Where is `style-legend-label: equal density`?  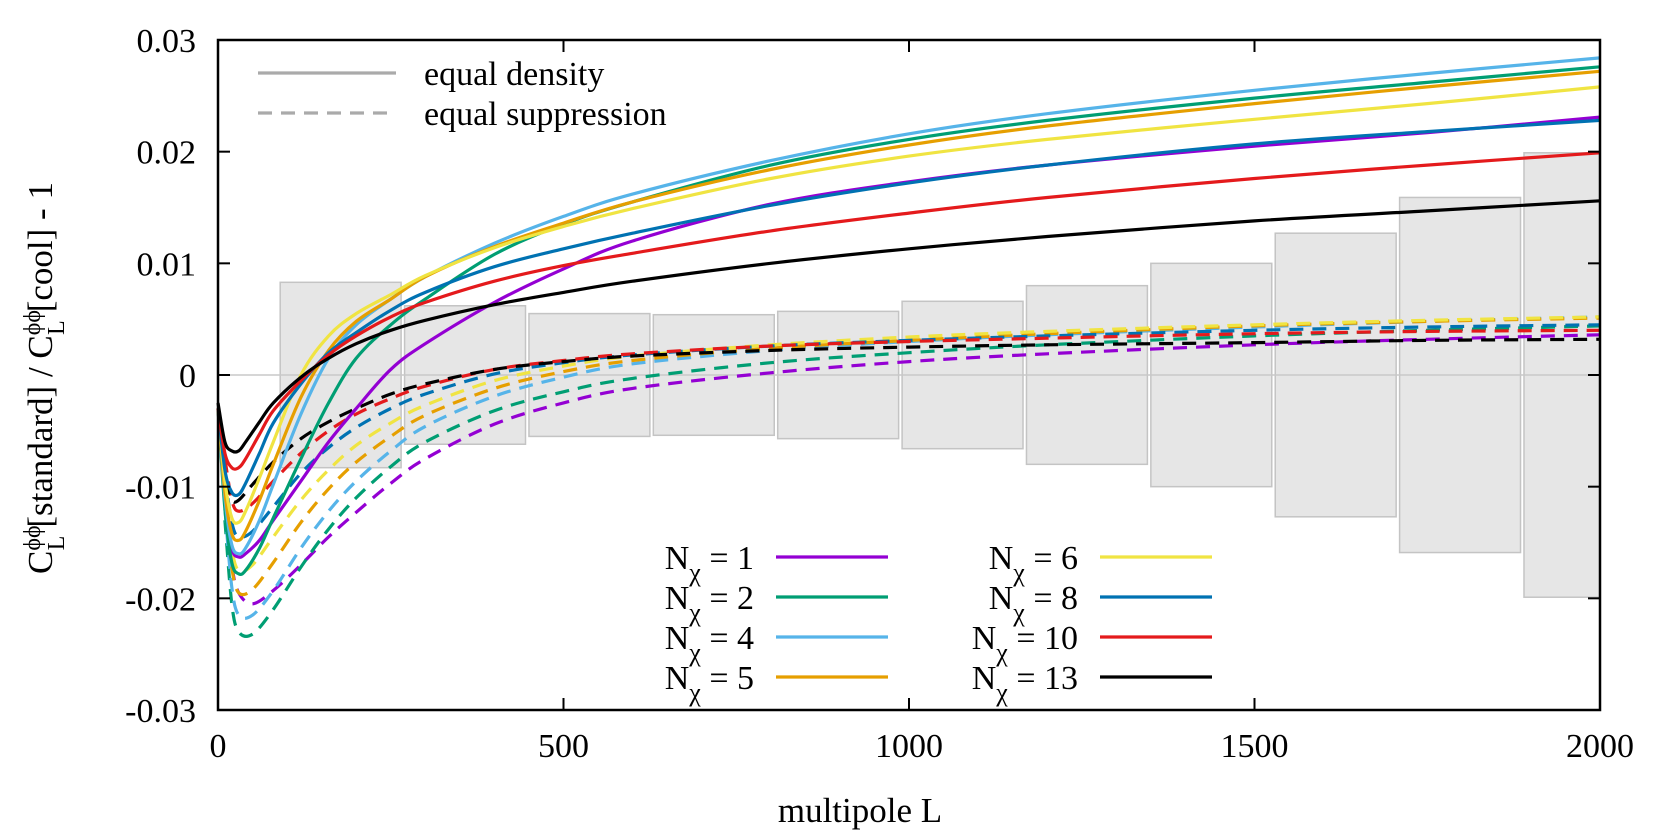
style-legend-label: equal density is located at coordinates (514, 74).